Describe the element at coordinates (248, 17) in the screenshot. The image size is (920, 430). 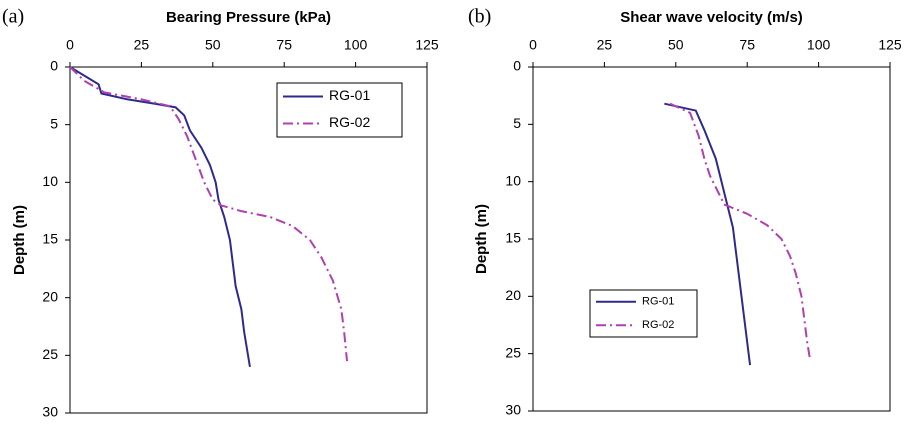
I see `chart-title: Bearing Pressure (kPa)` at that location.